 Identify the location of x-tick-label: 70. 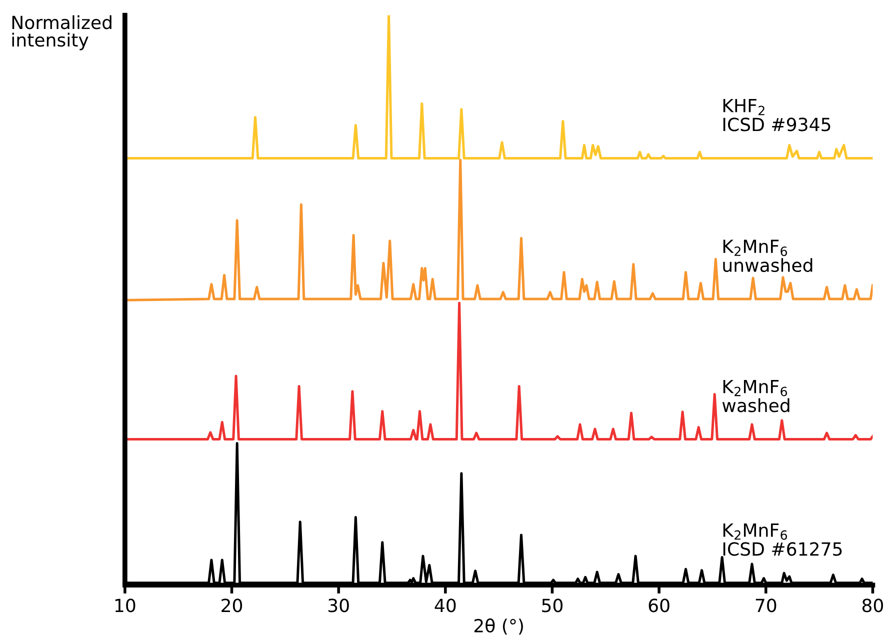
(766, 605).